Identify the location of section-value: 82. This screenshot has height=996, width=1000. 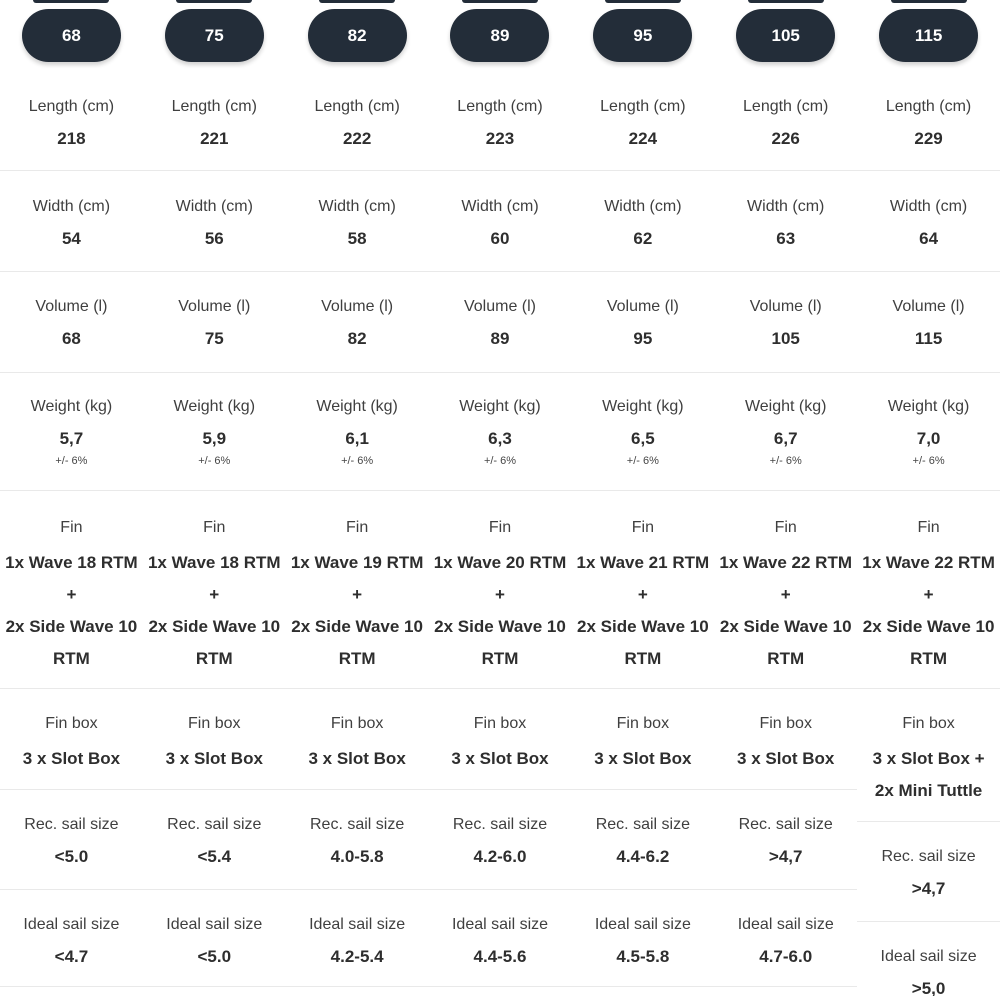
(357, 338).